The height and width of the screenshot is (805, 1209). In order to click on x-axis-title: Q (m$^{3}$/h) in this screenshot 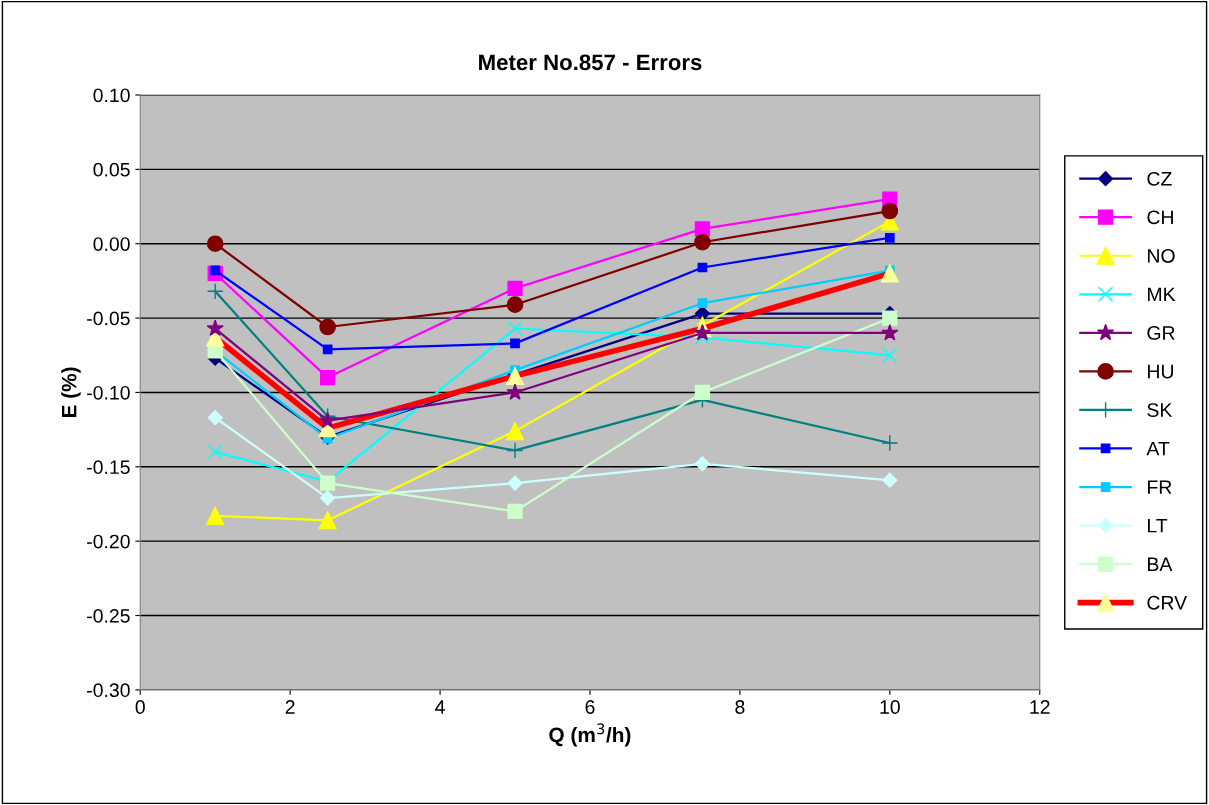, I will do `click(590, 735)`.